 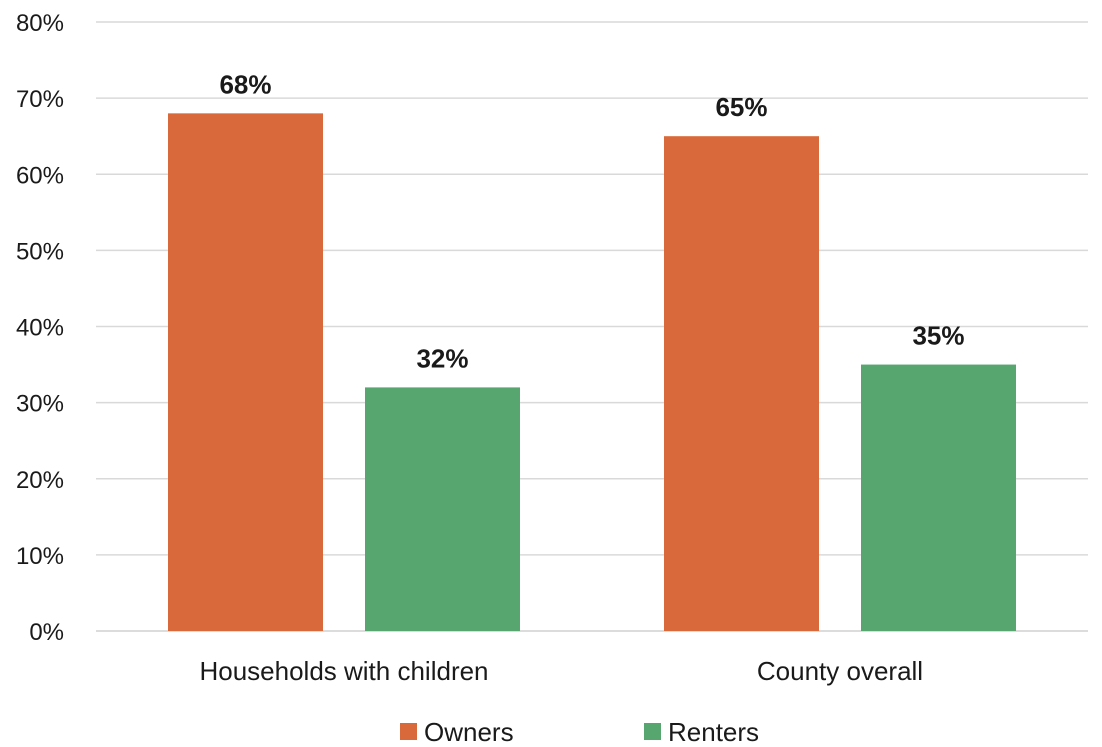 What do you see at coordinates (938, 336) in the screenshot?
I see `data-label: 35%` at bounding box center [938, 336].